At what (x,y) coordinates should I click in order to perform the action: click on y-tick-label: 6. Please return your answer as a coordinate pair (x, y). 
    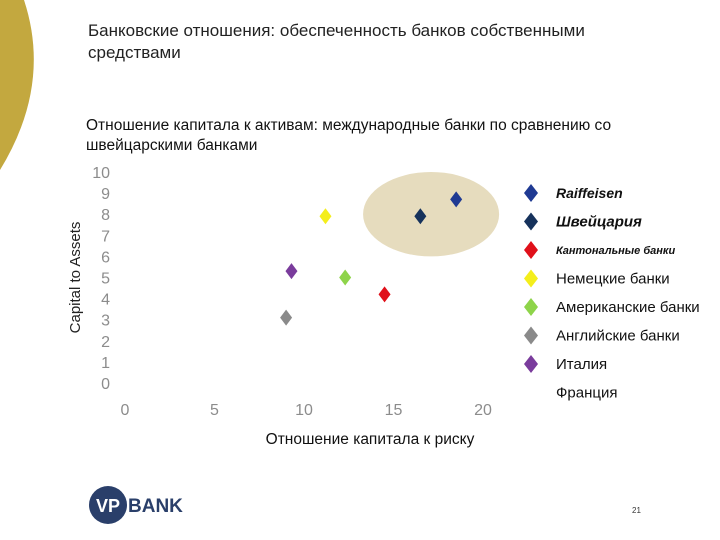
    Looking at the image, I should click on (105, 257).